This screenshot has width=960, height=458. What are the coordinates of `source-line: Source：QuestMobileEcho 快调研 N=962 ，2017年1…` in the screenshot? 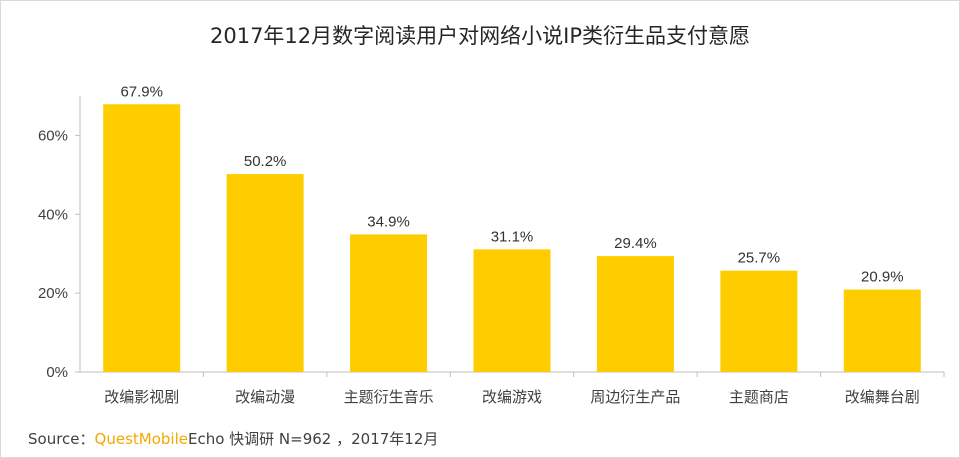 It's located at (233, 438).